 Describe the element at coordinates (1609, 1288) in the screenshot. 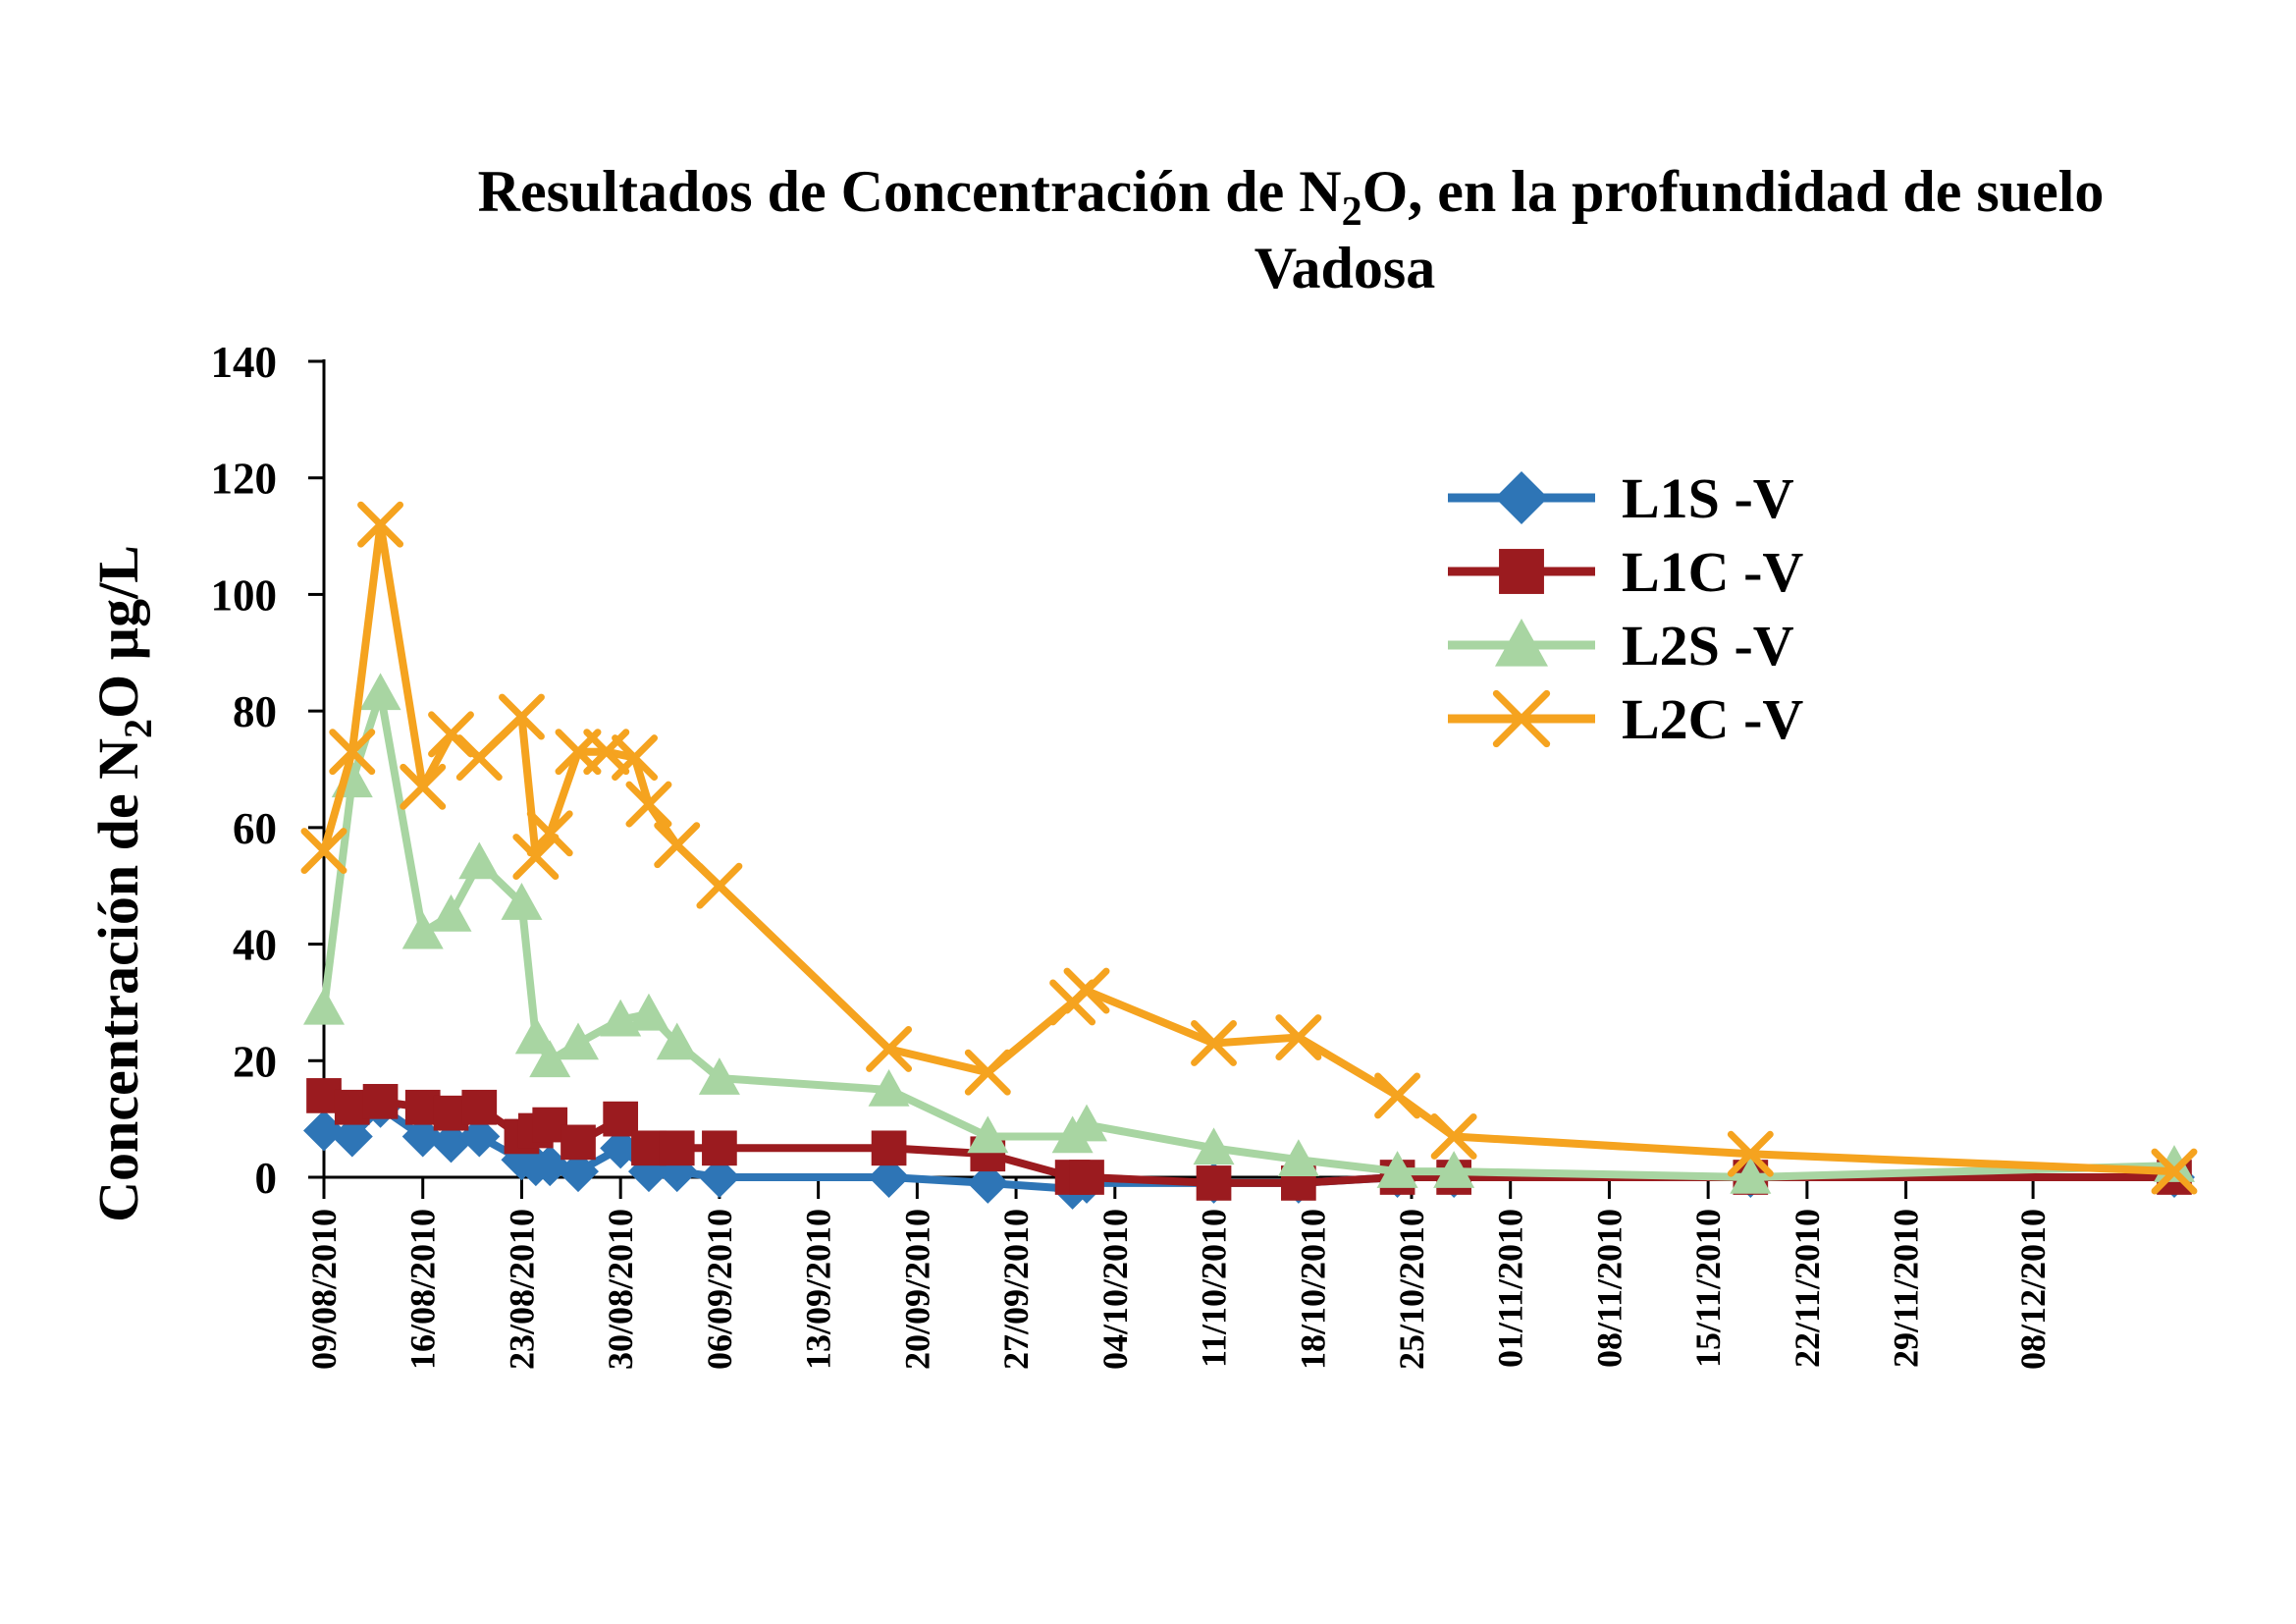

I see `x-tick-label: 08/11/2010` at that location.